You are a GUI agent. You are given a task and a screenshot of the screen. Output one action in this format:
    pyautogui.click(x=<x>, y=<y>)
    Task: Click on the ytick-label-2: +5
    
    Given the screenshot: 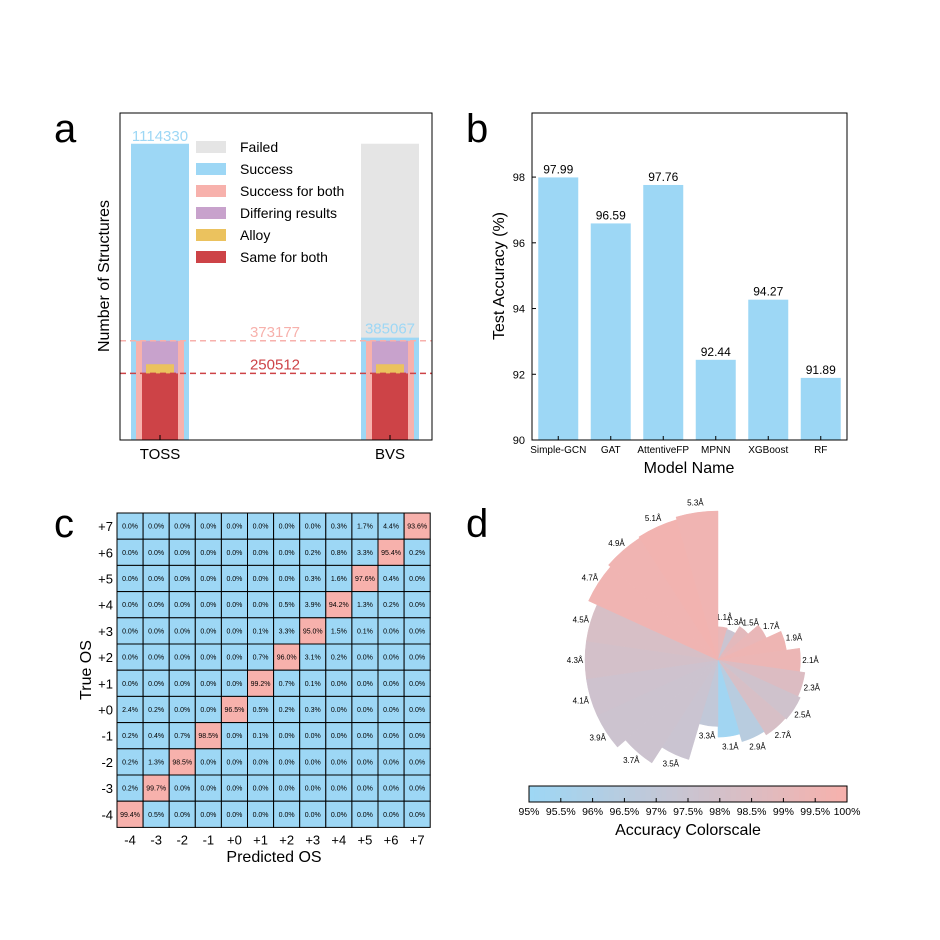 What is the action you would take?
    pyautogui.click(x=105, y=579)
    